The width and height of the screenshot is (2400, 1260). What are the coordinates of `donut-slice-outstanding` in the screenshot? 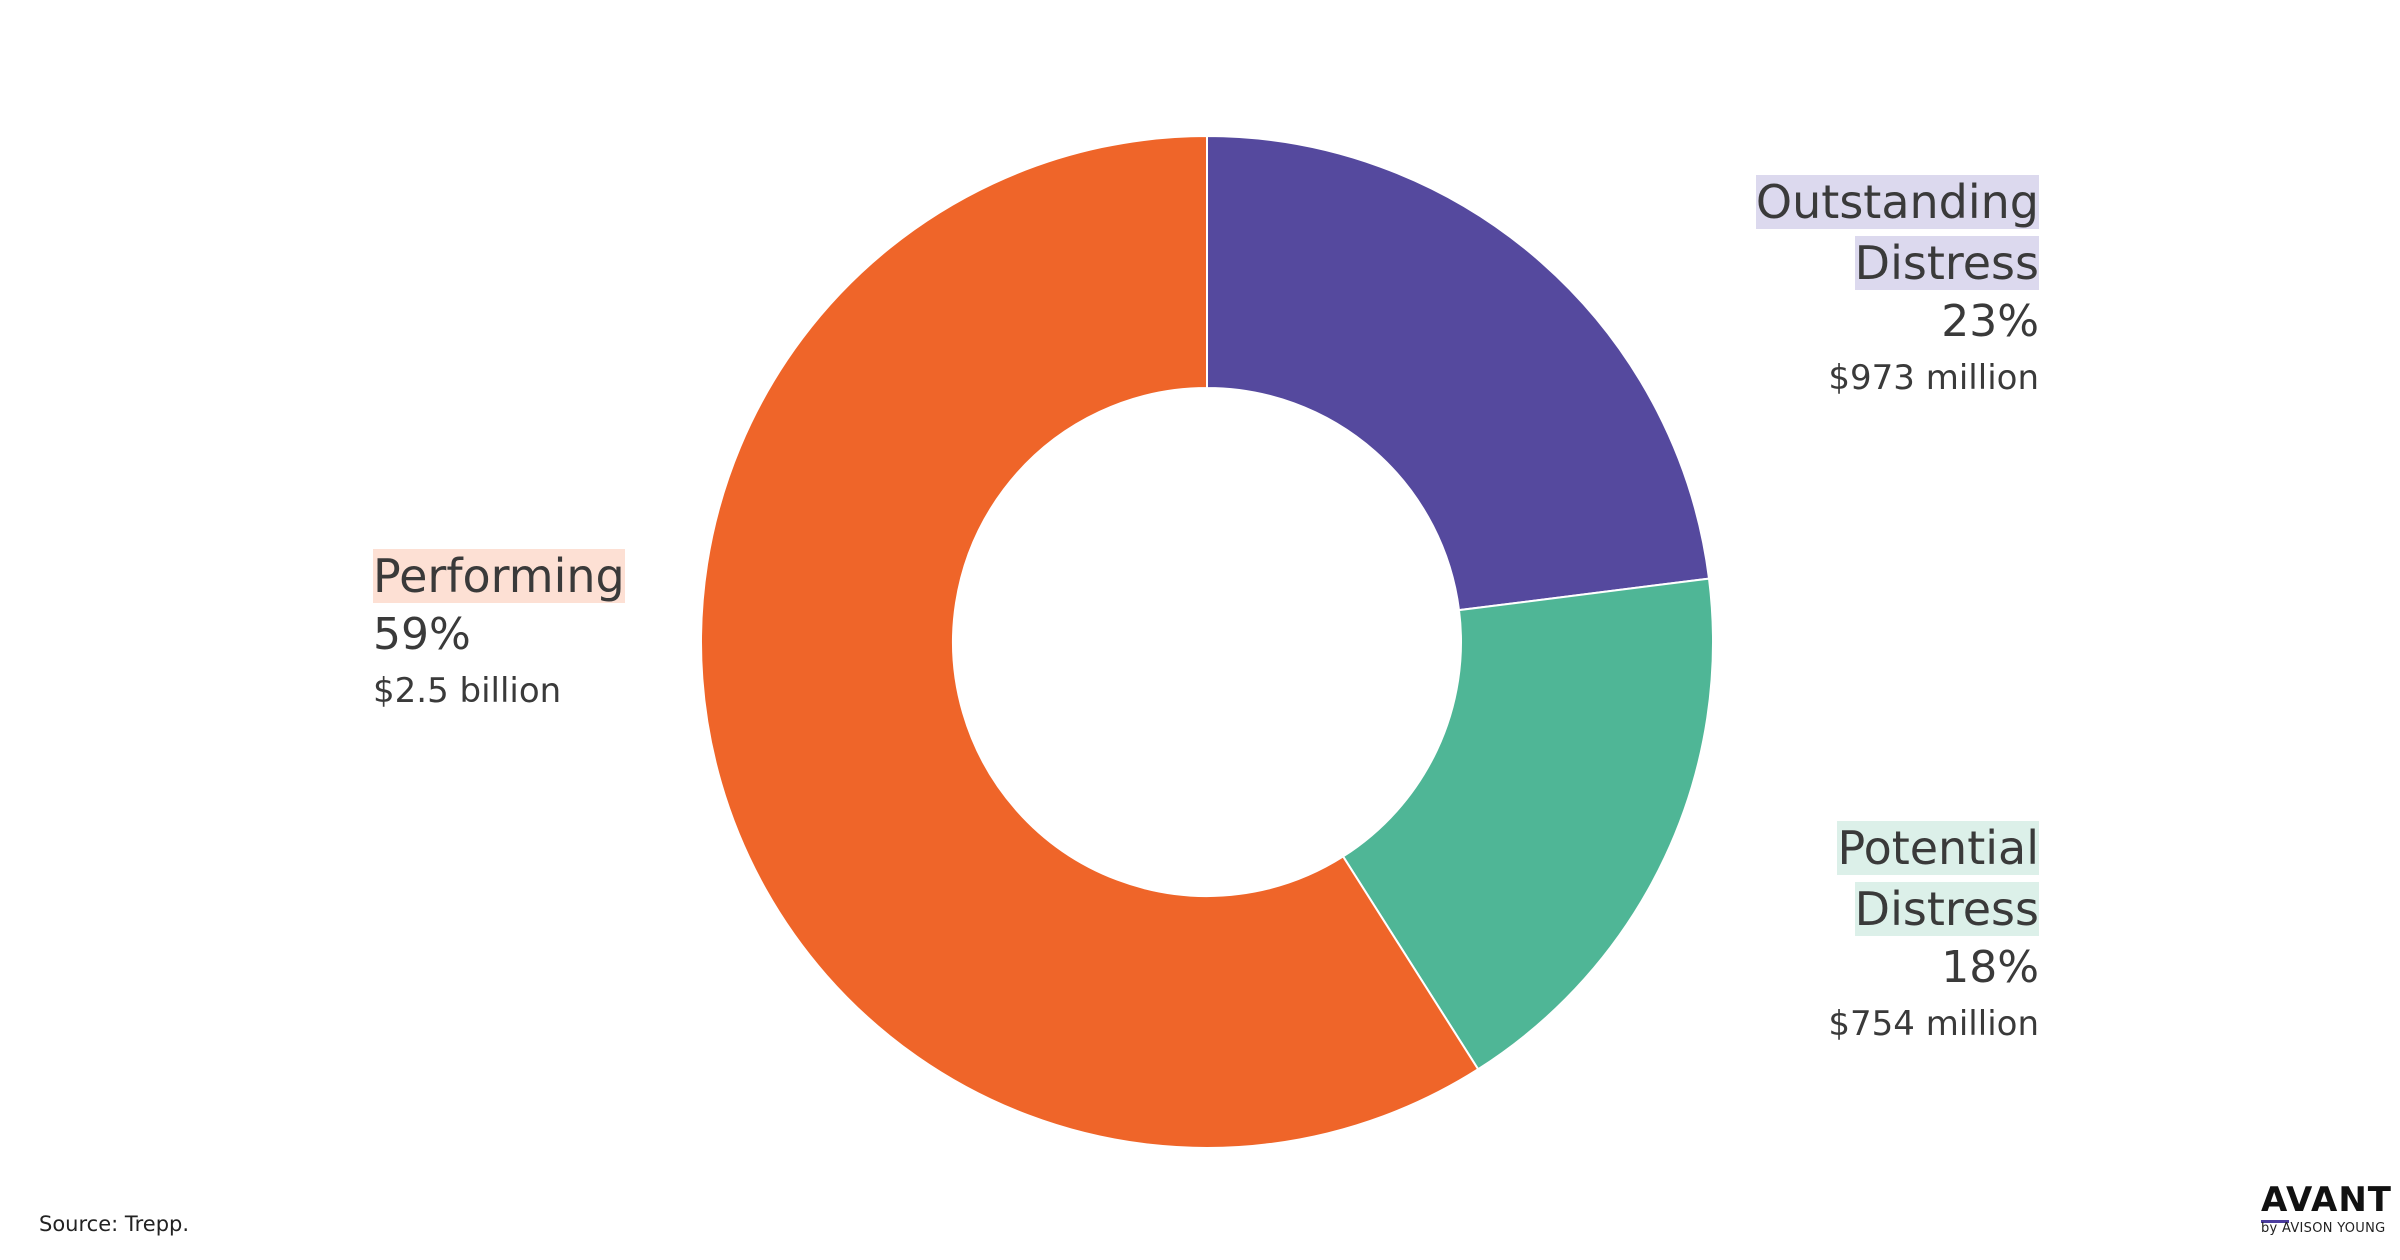 It's located at (1458, 373).